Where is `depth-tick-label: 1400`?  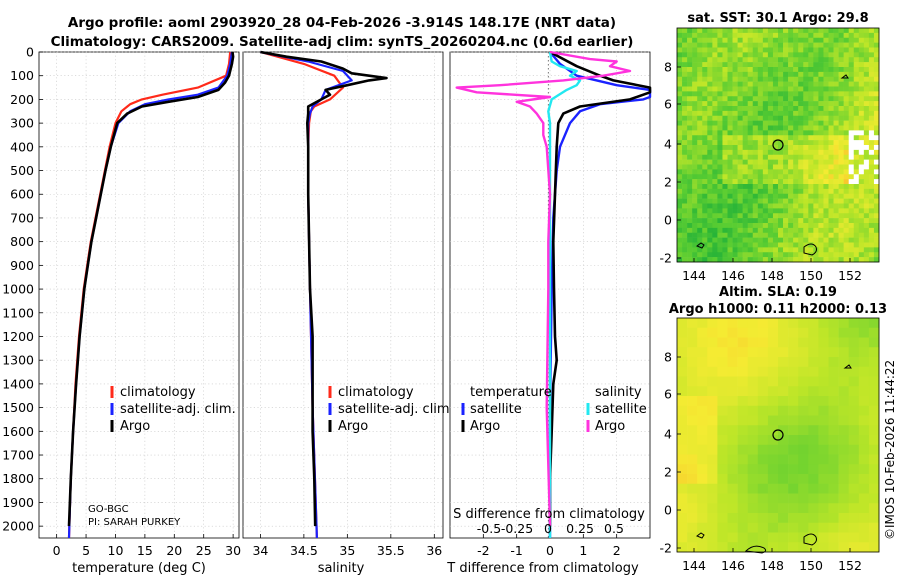 depth-tick-label: 1400 is located at coordinates (18, 383).